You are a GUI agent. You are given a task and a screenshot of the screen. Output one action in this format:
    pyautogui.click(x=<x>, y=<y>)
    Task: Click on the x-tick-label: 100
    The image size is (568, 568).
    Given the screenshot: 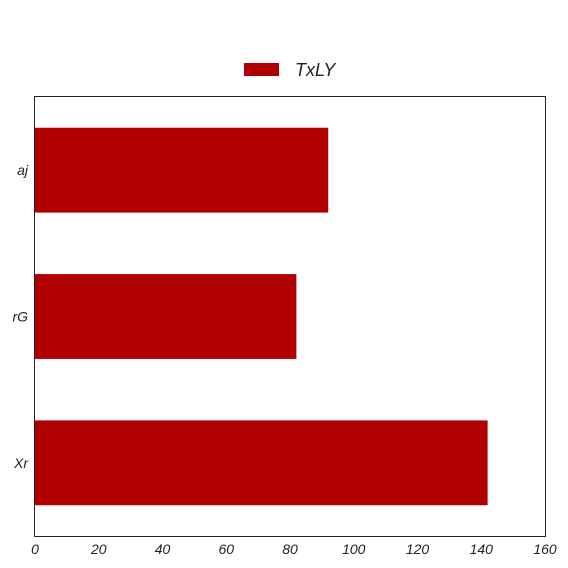 What is the action you would take?
    pyautogui.click(x=354, y=549)
    